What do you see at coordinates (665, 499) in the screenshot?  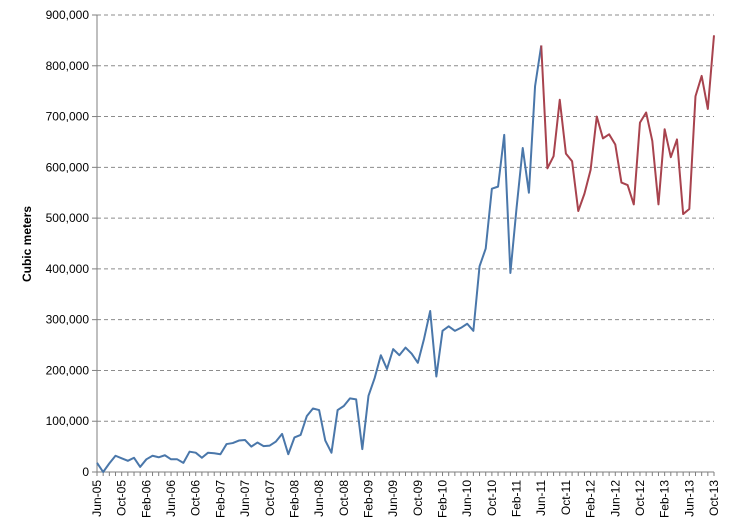 I see `x-tick-label: Feb-13` at bounding box center [665, 499].